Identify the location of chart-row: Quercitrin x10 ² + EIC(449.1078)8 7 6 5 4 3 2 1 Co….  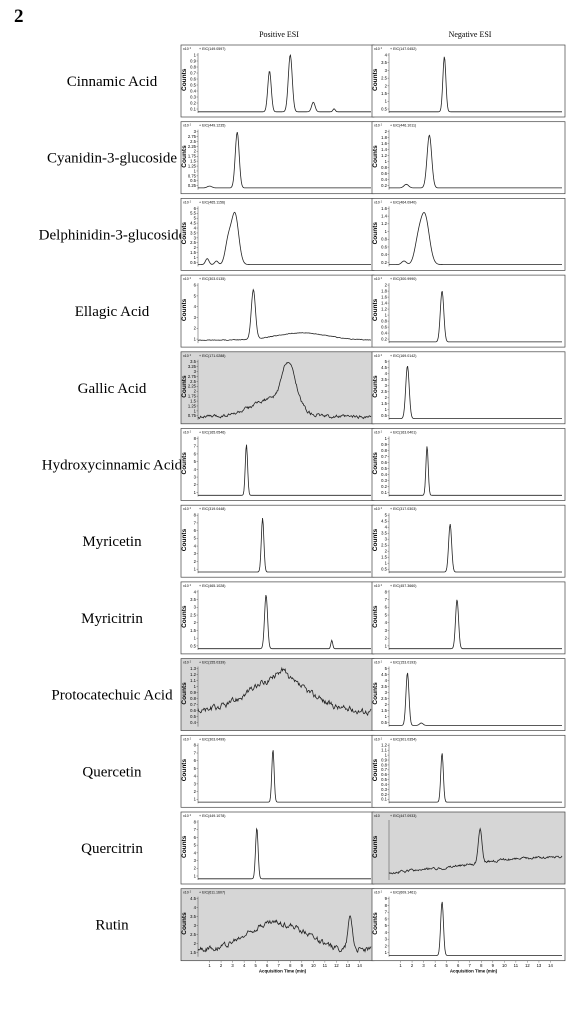
(323, 848).